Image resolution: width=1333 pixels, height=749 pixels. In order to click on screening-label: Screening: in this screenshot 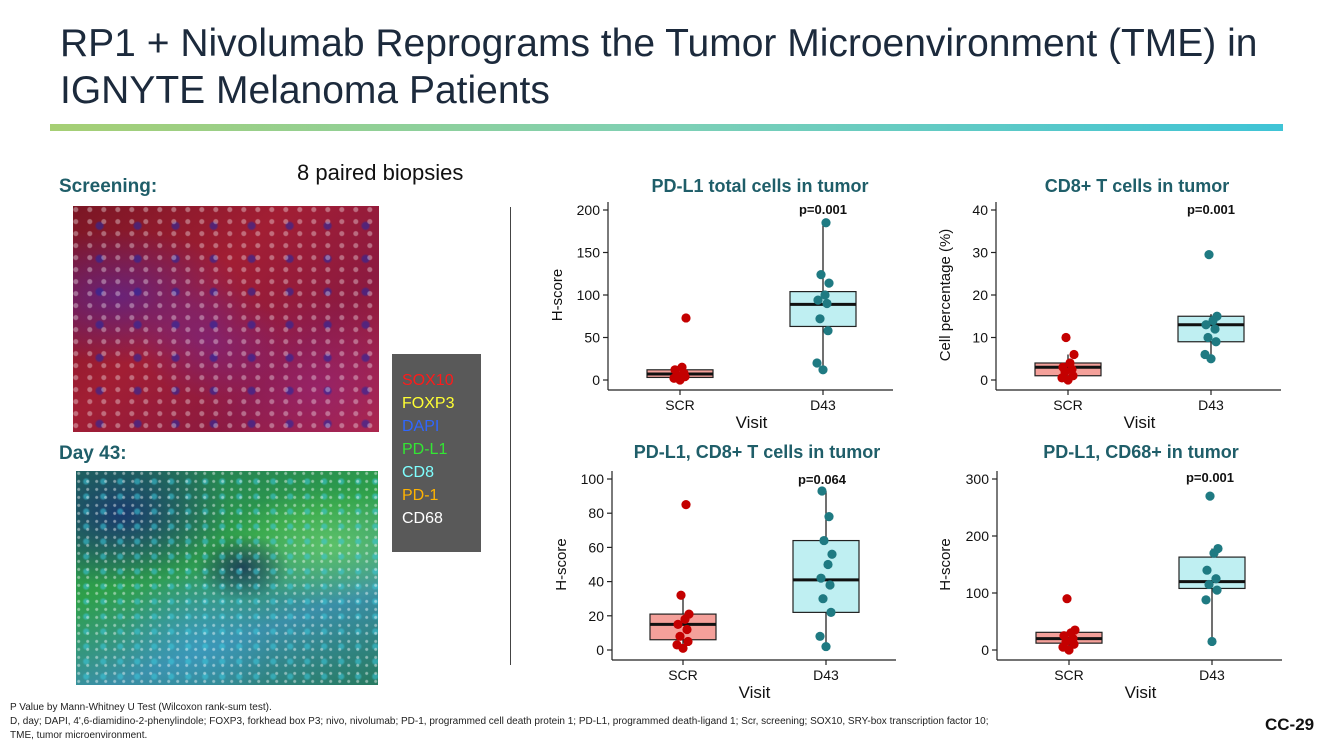, I will do `click(108, 186)`.